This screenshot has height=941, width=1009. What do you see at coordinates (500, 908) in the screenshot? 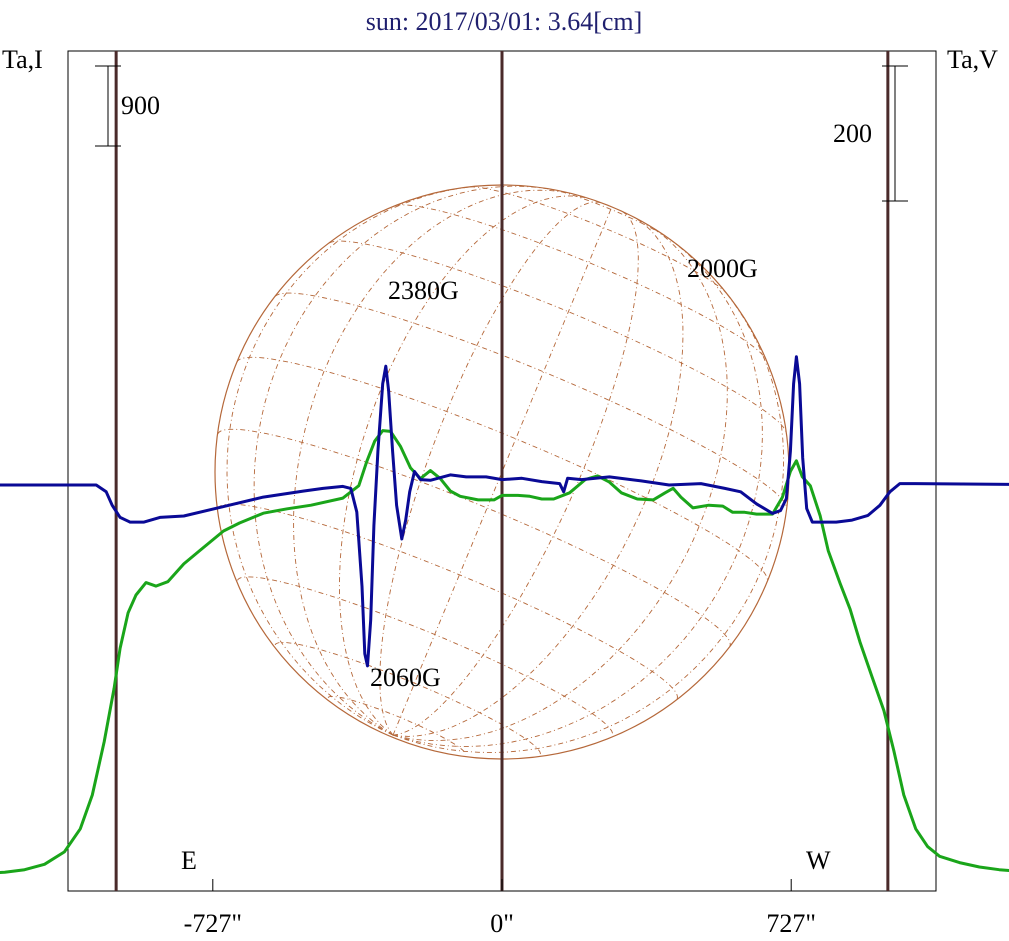
I see `x-axis: -1453"-727"0"727"1453"` at bounding box center [500, 908].